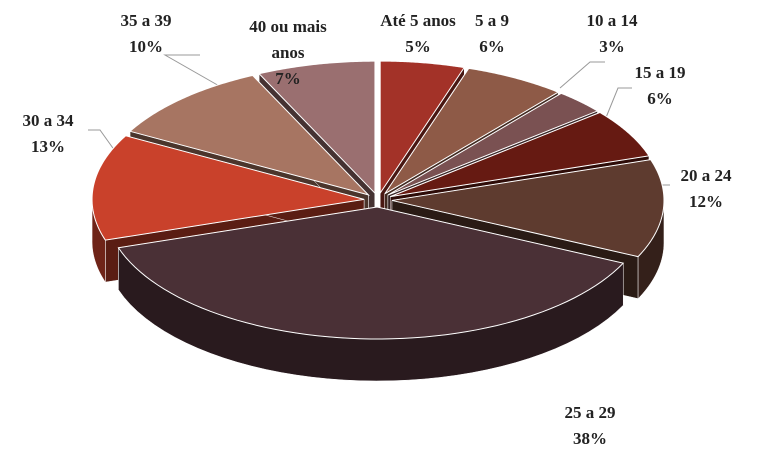 Image resolution: width=772 pixels, height=452 pixels. What do you see at coordinates (660, 72) in the screenshot?
I see `category-label: 15 a 19` at bounding box center [660, 72].